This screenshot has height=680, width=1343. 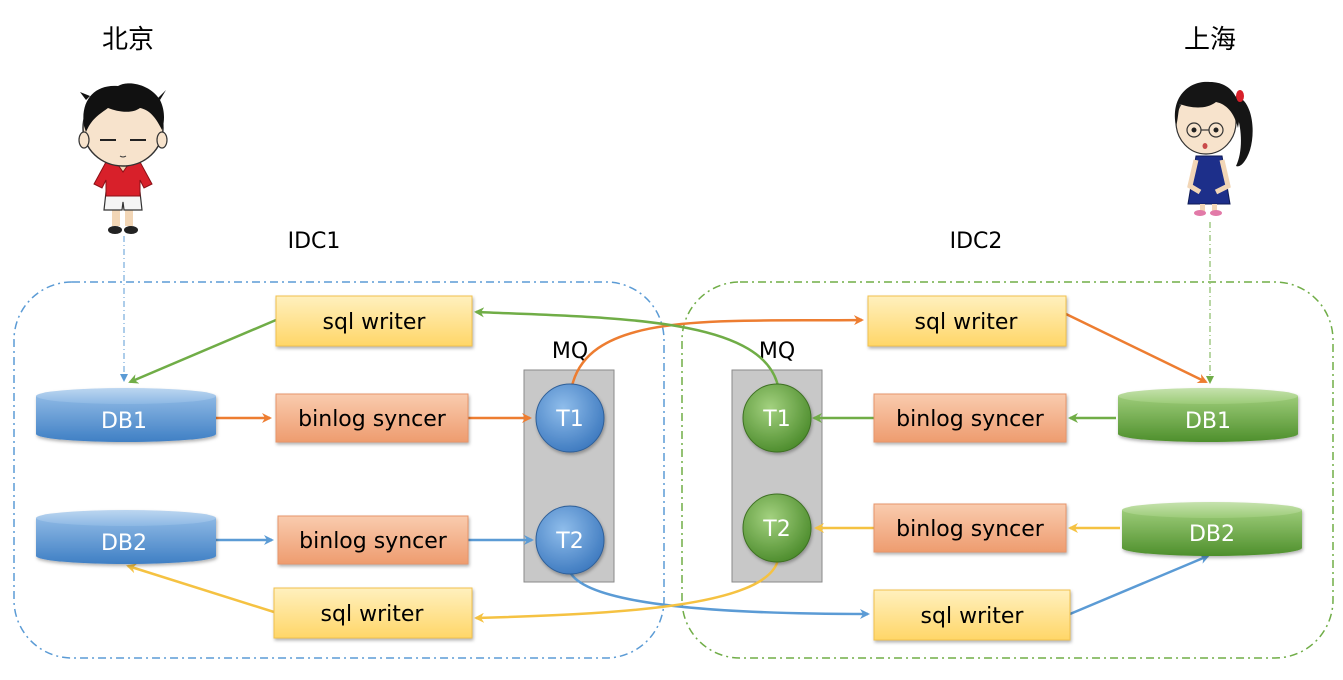 I want to click on db2-right-label: DB2, so click(x=1212, y=534).